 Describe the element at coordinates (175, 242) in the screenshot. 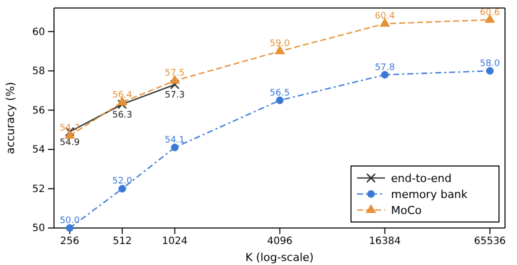

I see `x-tick-label: 1024` at that location.